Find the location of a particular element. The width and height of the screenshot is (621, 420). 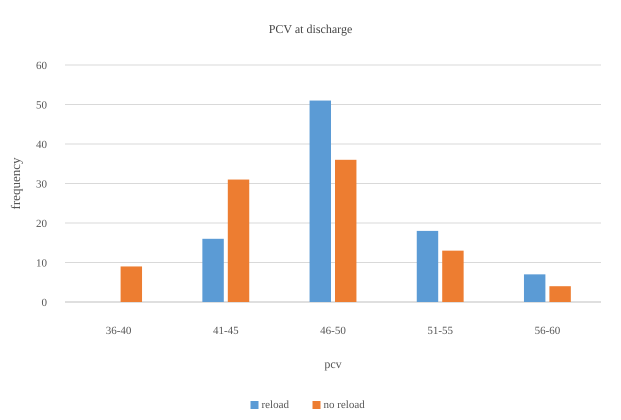

y-tick-label: 20 is located at coordinates (42, 224).